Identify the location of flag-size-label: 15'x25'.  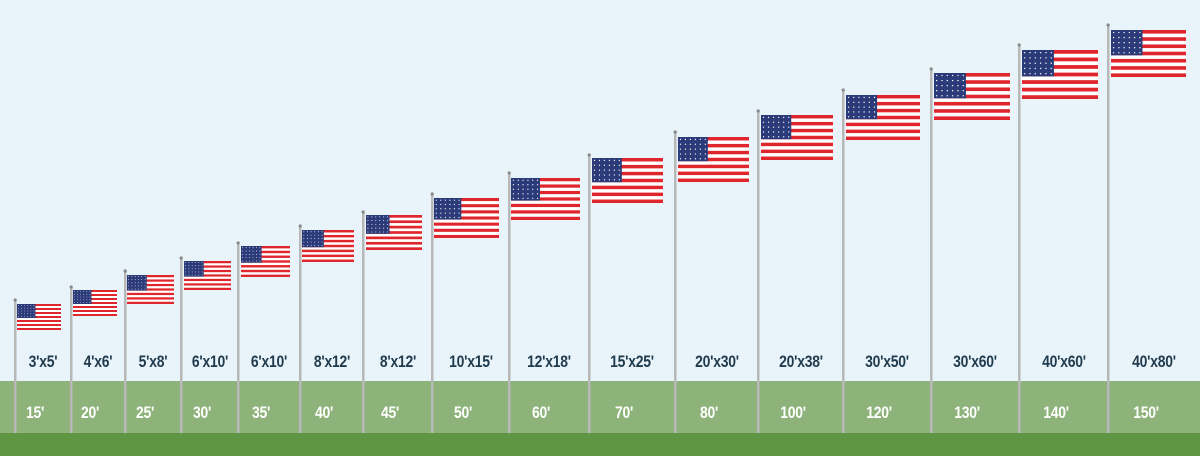
(632, 361).